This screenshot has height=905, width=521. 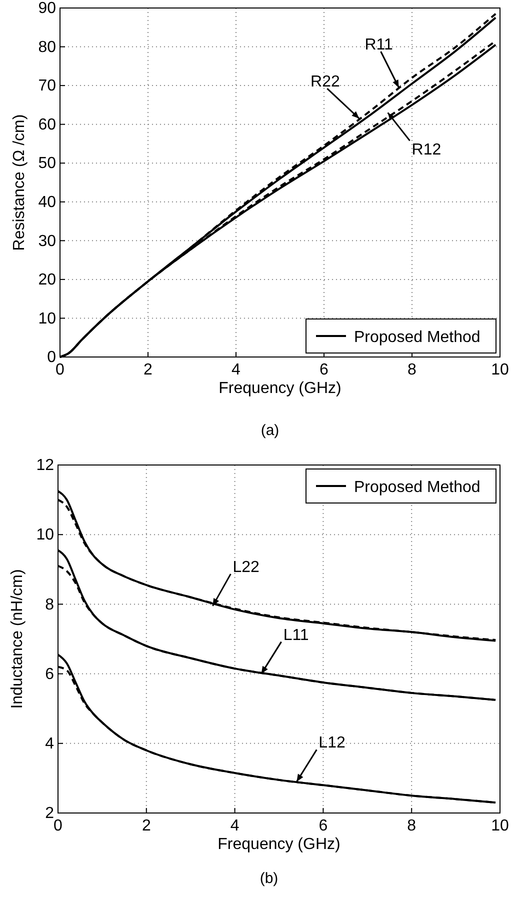 I want to click on annotation: R22, so click(x=325, y=82).